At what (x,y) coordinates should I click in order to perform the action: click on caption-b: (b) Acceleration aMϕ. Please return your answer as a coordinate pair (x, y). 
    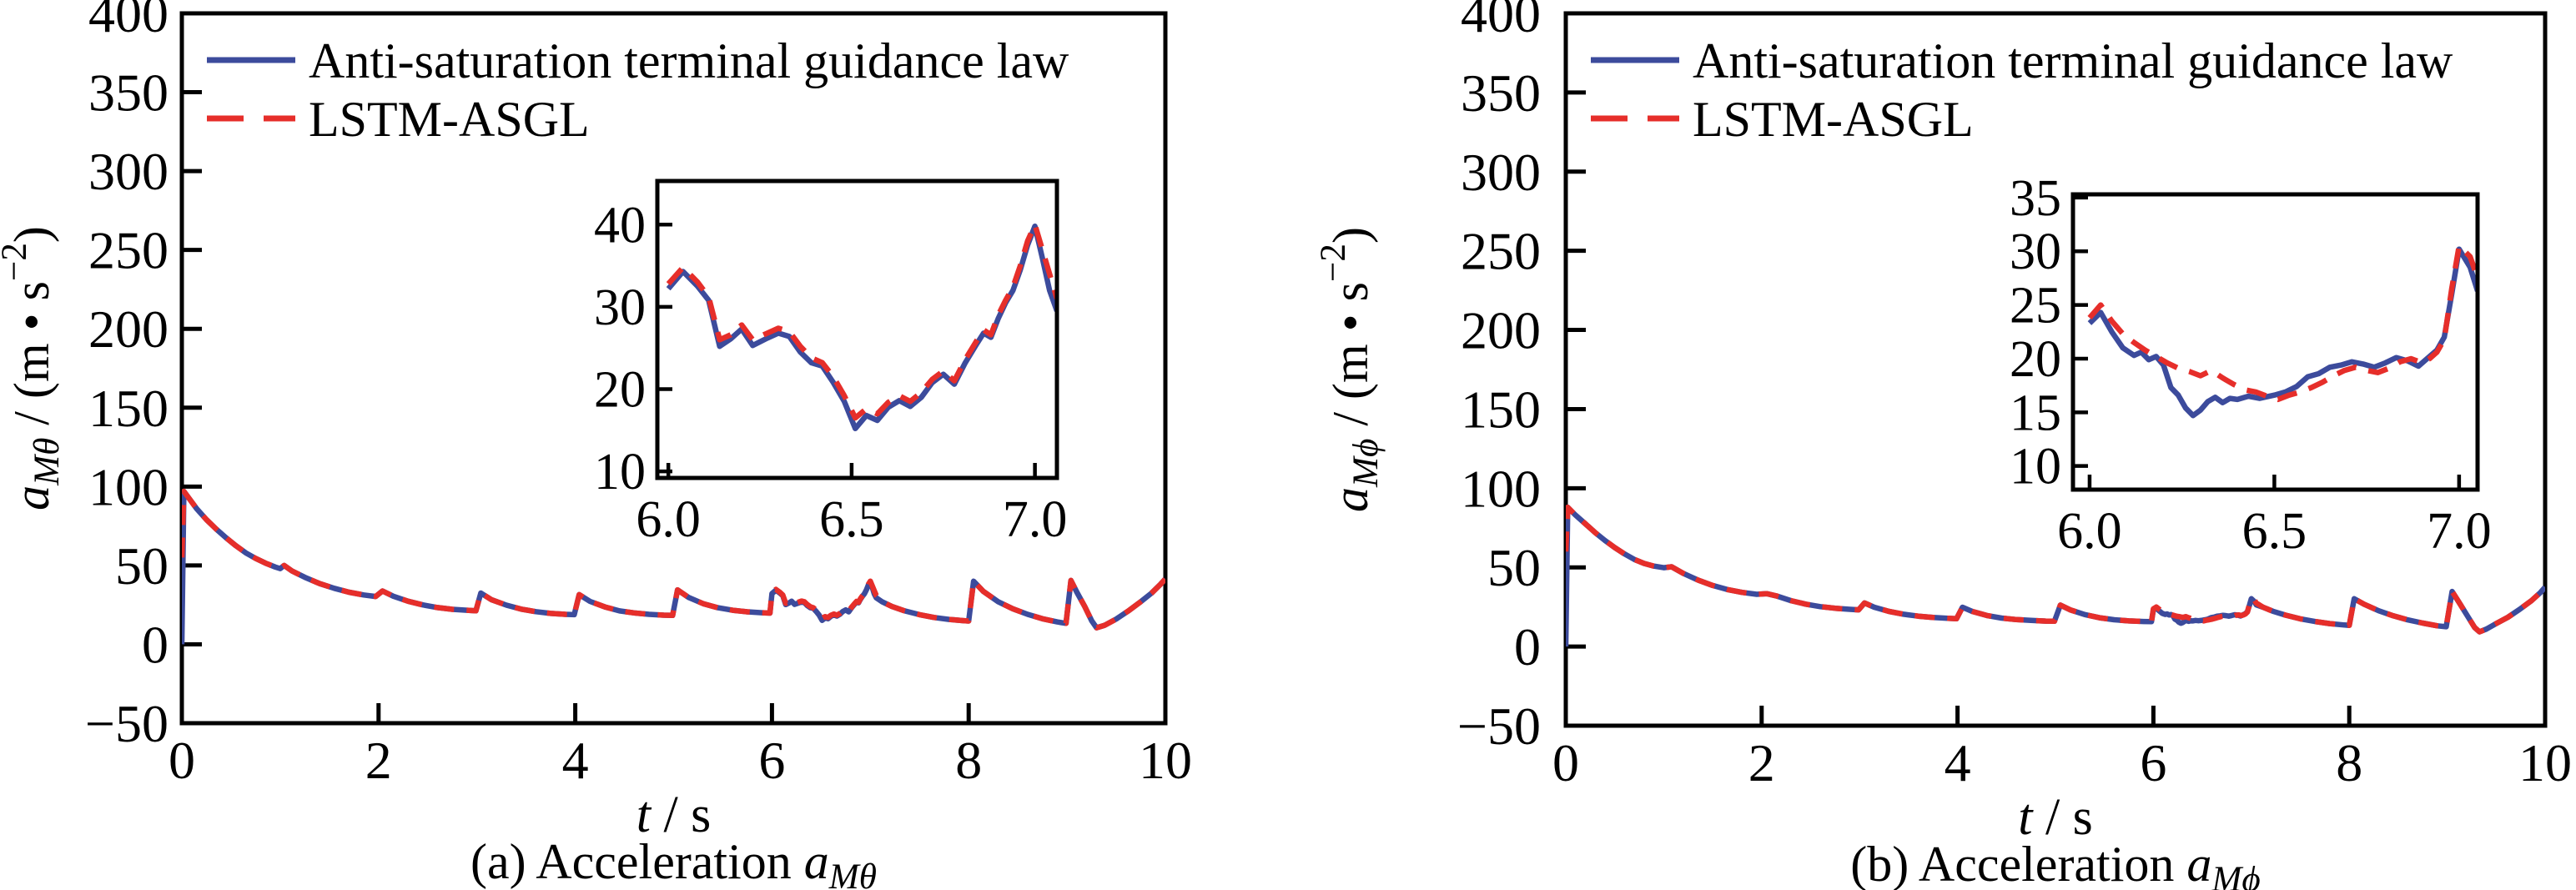
    Looking at the image, I should click on (2055, 863).